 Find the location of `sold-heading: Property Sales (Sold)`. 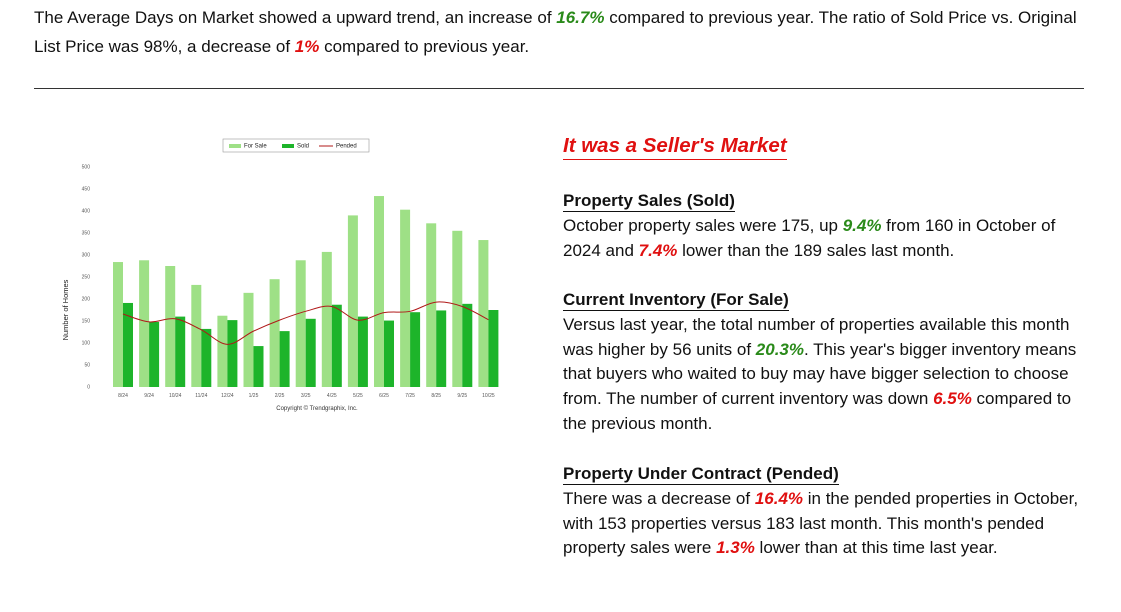

sold-heading: Property Sales (Sold) is located at coordinates (649, 201).